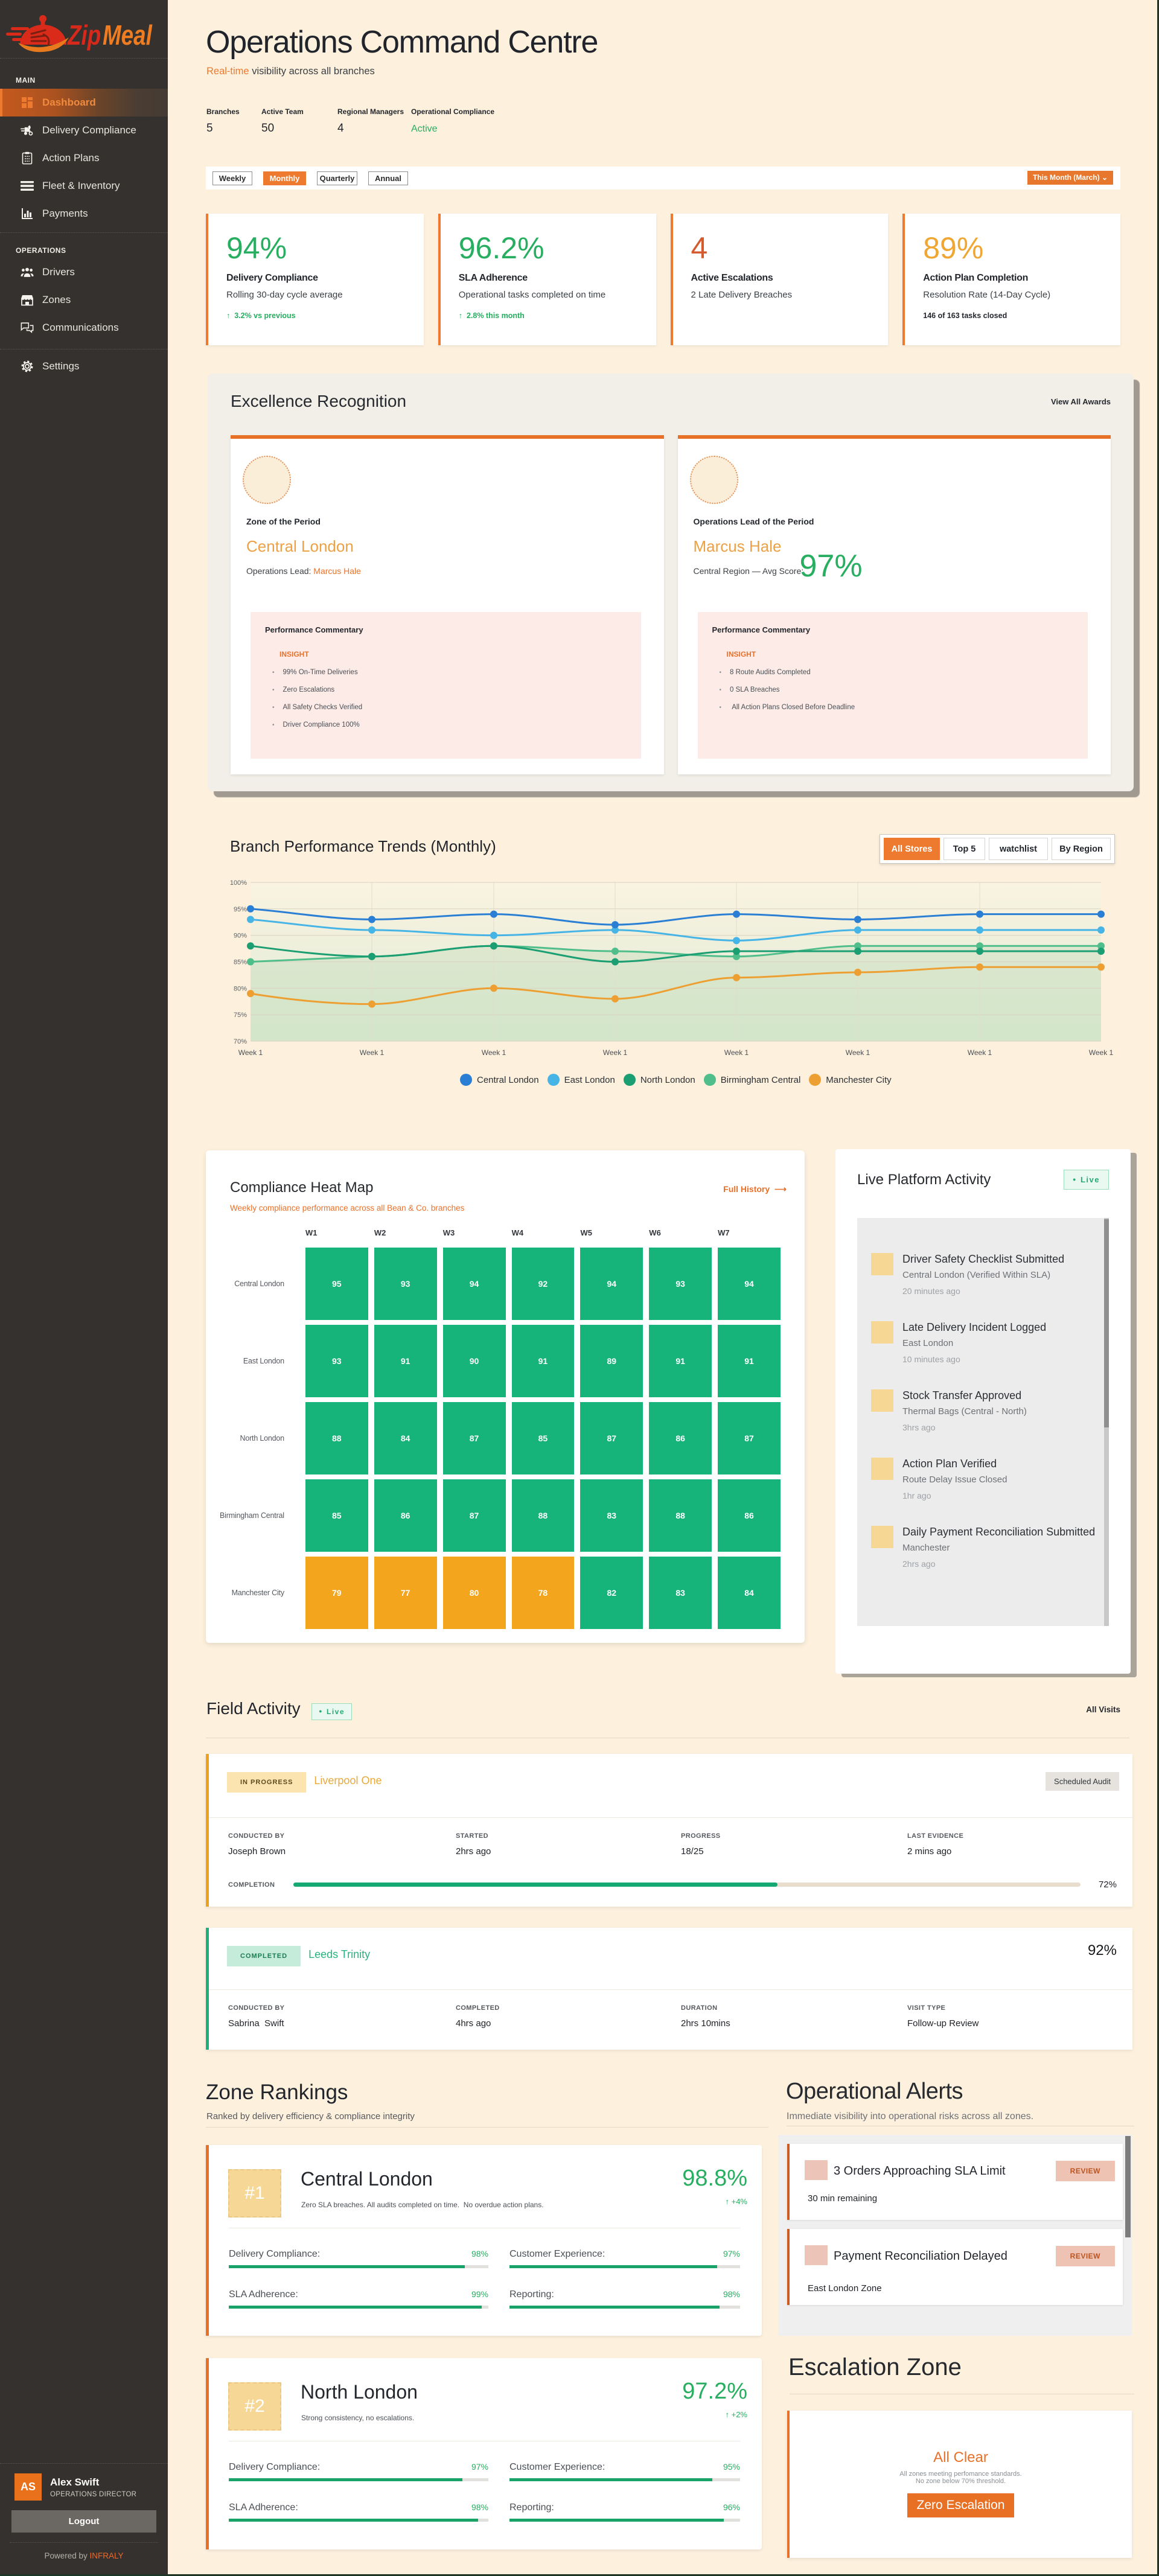 The width and height of the screenshot is (1159, 2576). I want to click on svg-text: 90%, so click(240, 936).